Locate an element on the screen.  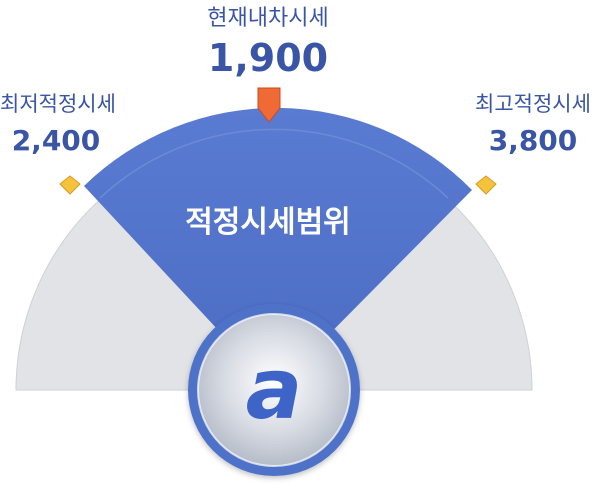
current-price-title: 현재내차시세 is located at coordinates (268, 18).